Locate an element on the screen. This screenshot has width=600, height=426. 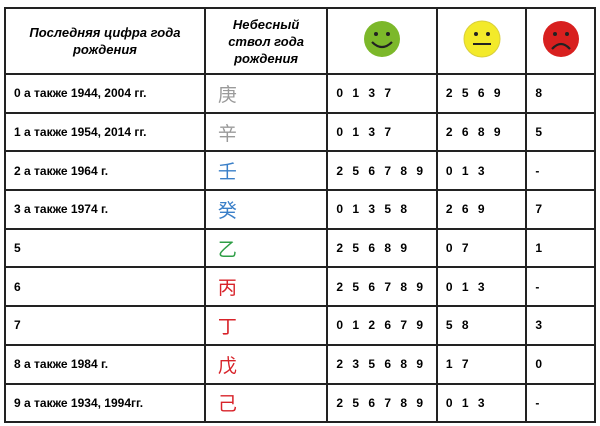
cell-good: 0 1 2 6 7 9 is located at coordinates (382, 325).